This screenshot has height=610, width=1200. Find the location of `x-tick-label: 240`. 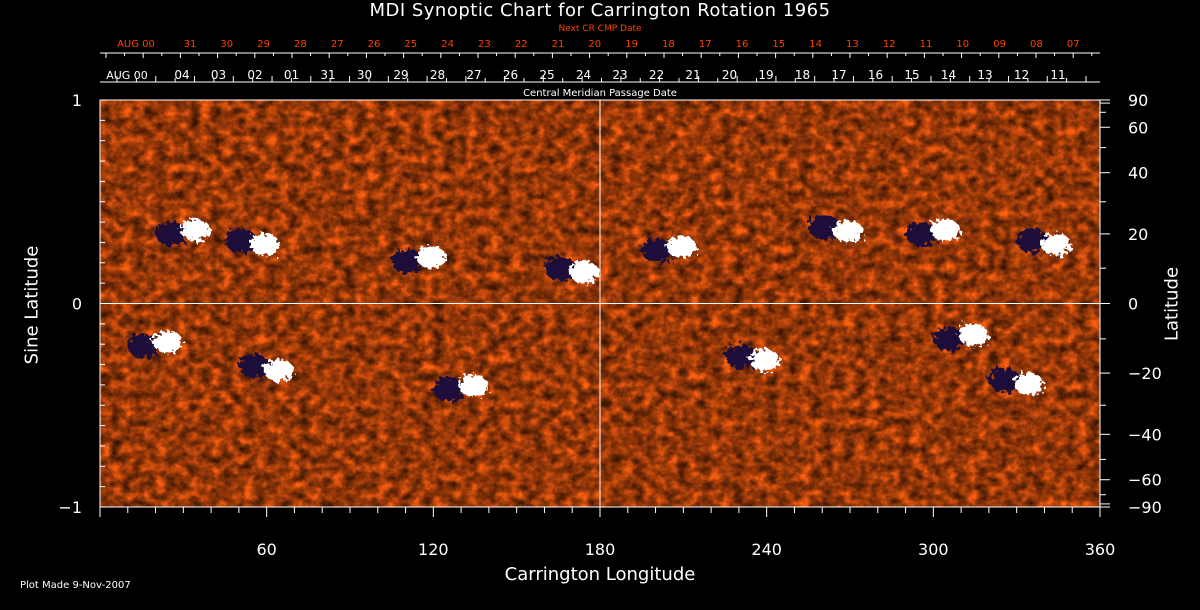

x-tick-label: 240 is located at coordinates (766, 549).